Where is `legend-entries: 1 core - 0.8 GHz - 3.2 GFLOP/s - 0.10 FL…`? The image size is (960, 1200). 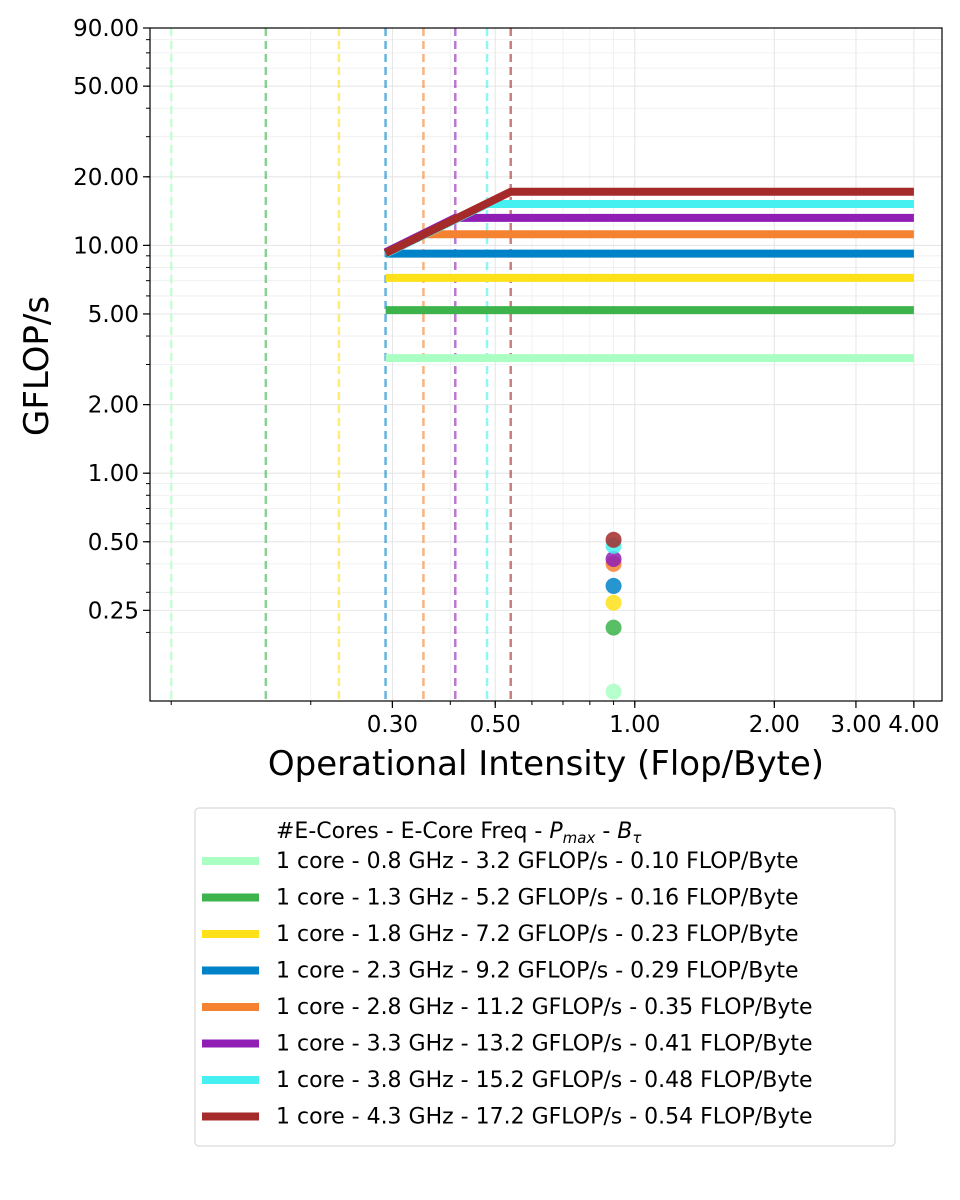
legend-entries: 1 core - 0.8 GHz - 3.2 GFLOP/s - 0.10 FL… is located at coordinates (507, 989).